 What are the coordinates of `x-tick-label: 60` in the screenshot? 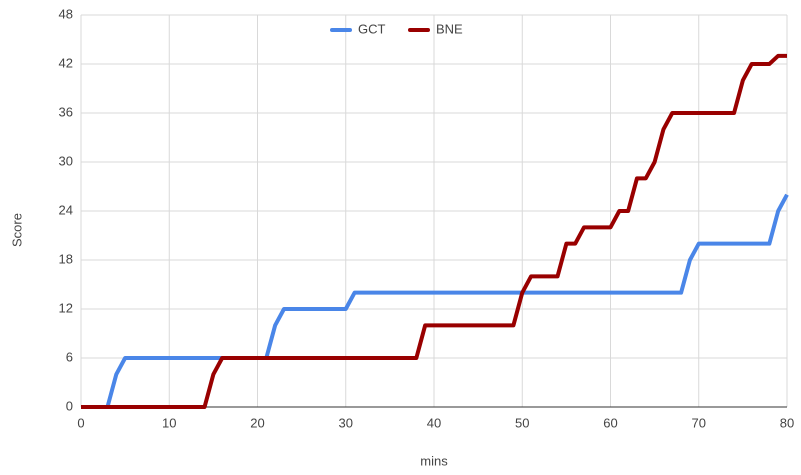 It's located at (610, 422).